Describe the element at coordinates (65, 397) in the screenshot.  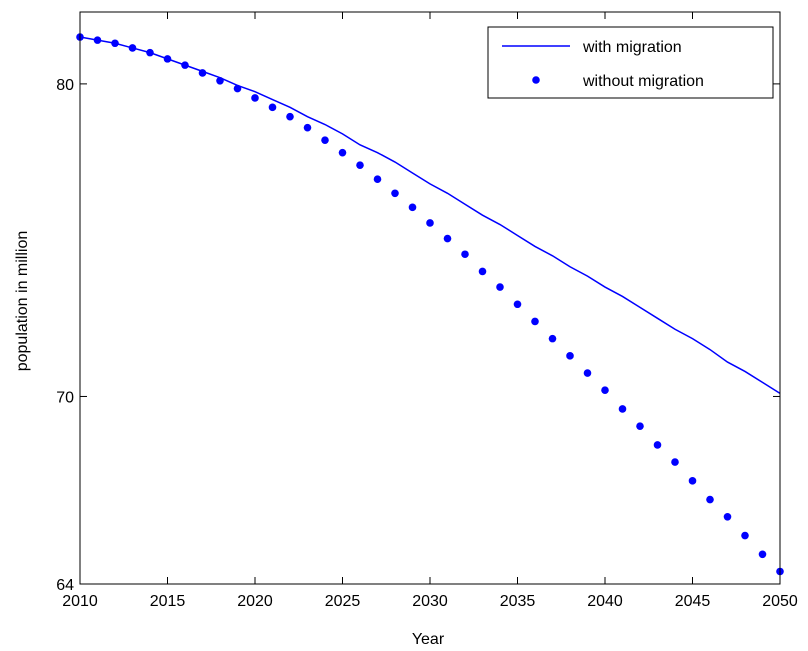
I see `y-tick-label: 70` at that location.